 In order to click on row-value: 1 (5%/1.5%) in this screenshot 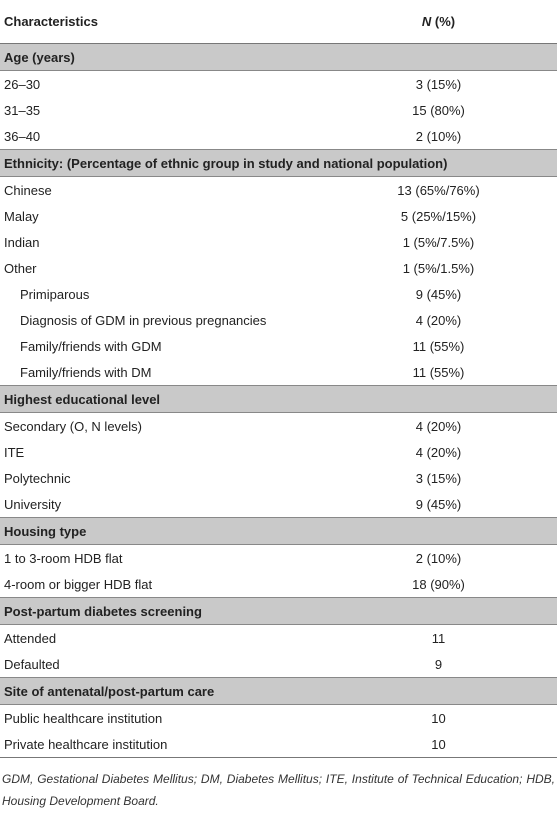, I will do `click(438, 268)`.